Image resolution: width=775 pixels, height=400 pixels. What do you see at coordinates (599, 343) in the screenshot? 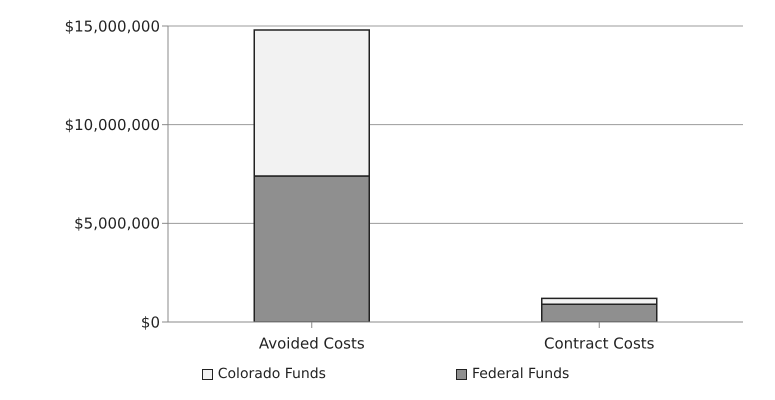
I see `x-tick-label: Contract Costs` at bounding box center [599, 343].